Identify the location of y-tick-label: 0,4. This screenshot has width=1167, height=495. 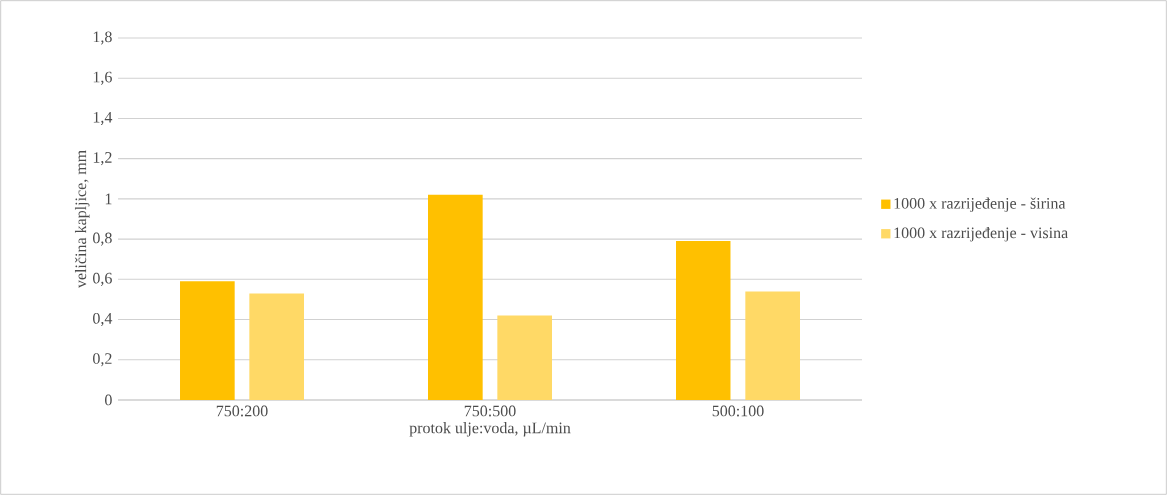
(103, 319).